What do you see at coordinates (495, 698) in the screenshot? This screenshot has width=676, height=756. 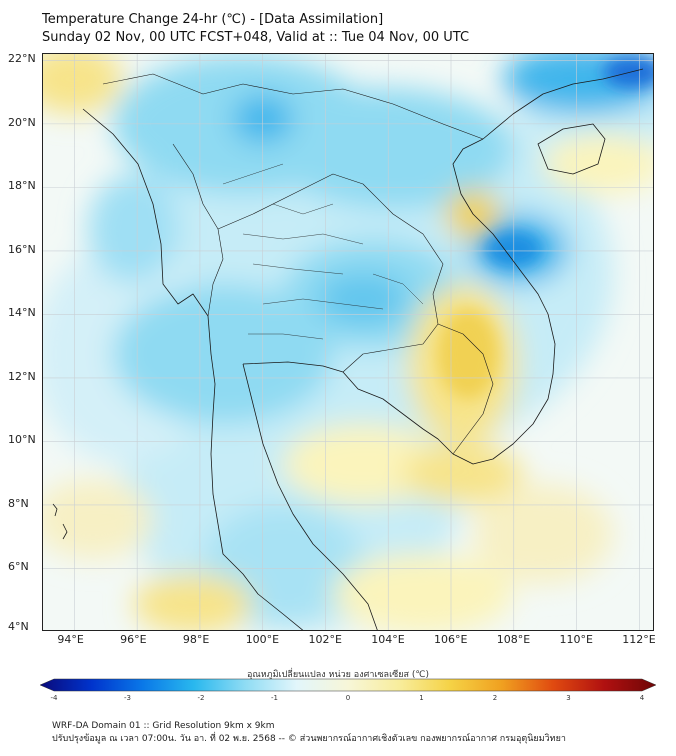 I see `colorbar-tick-label: 2` at bounding box center [495, 698].